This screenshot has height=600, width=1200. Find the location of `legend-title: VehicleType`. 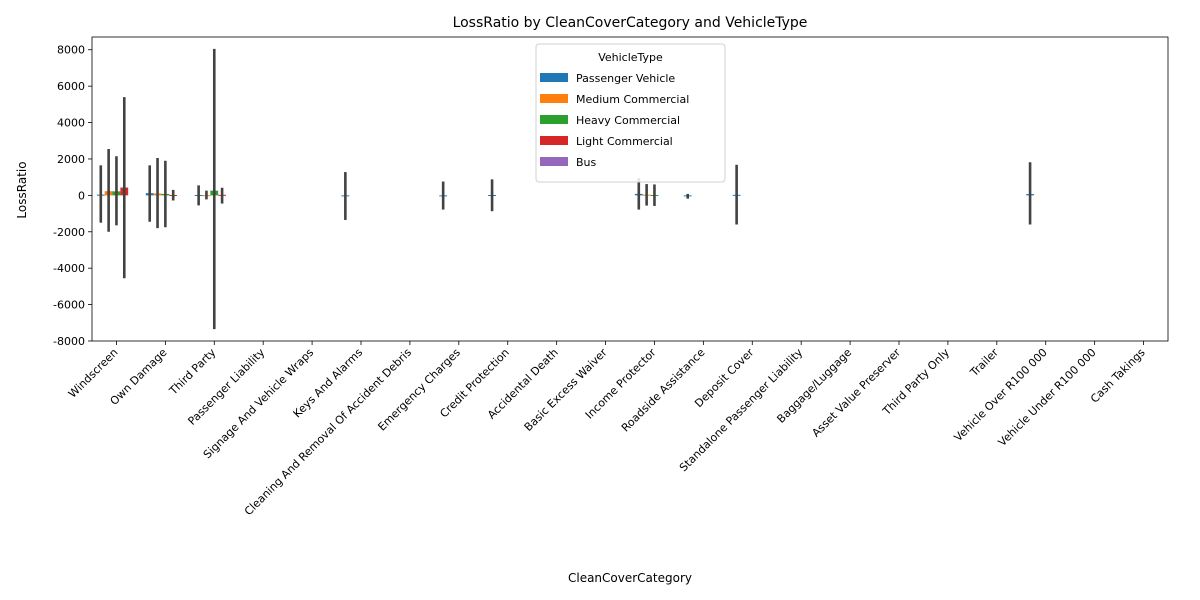

legend-title: VehicleType is located at coordinates (630, 57).